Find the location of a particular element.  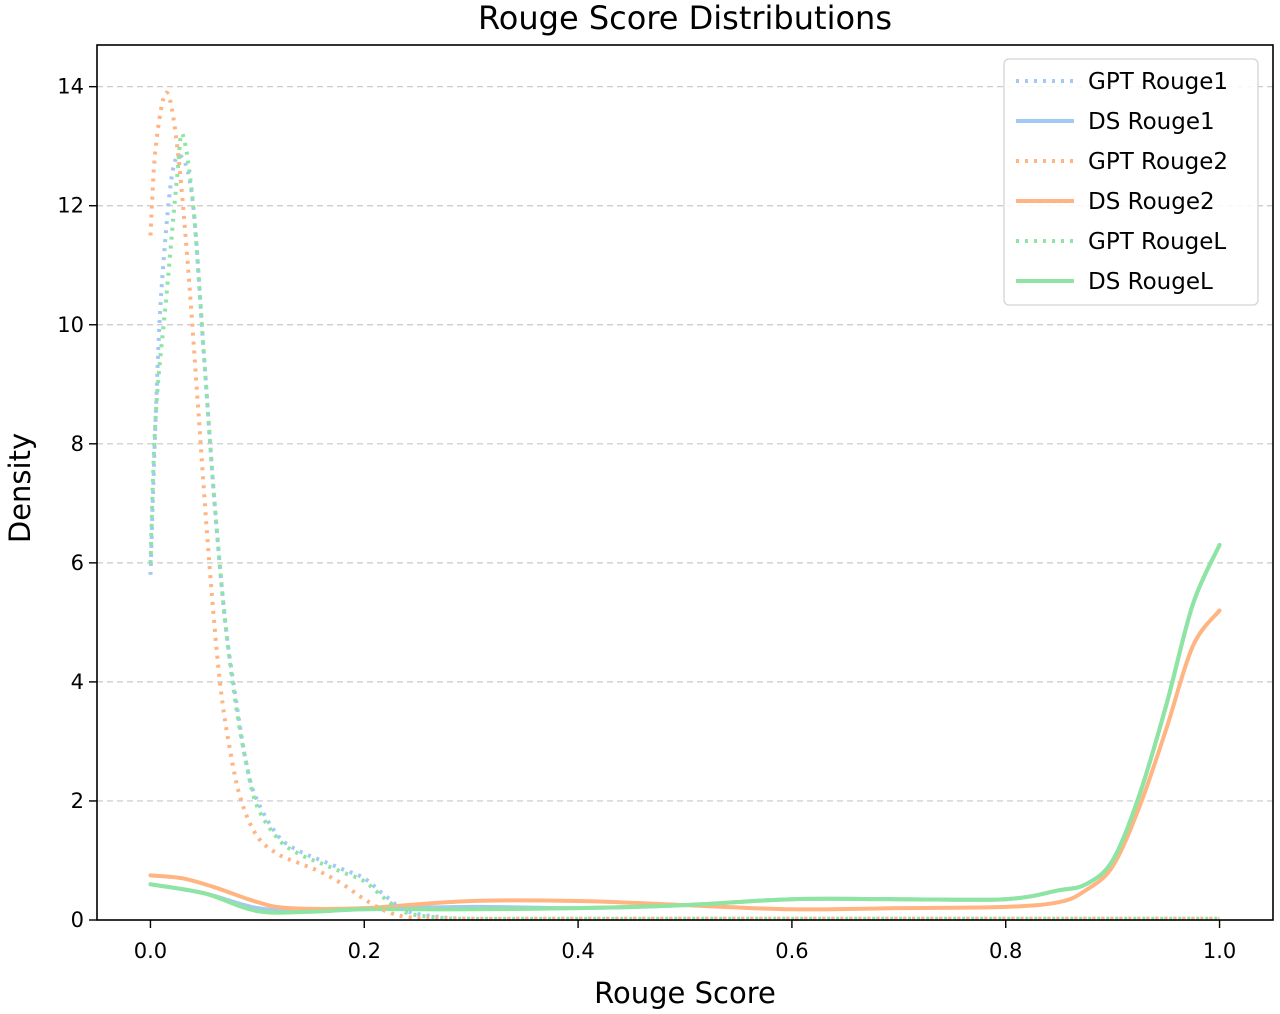

y-tick-label: 14 is located at coordinates (70, 87).